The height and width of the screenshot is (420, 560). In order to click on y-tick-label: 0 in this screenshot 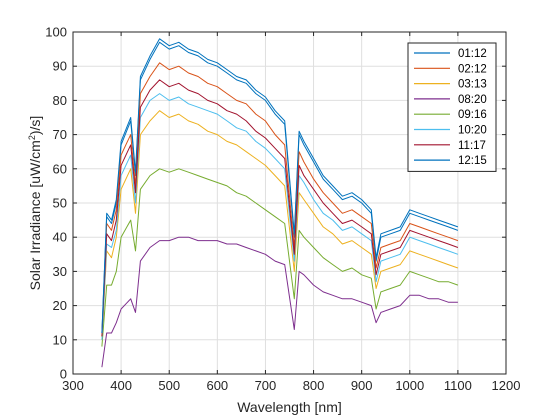, I will do `click(63, 374)`.